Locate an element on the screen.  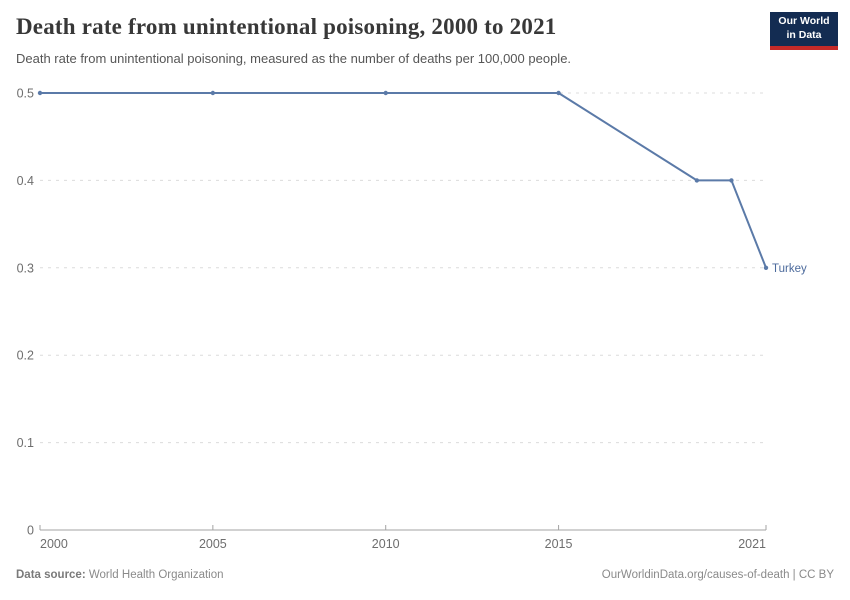
data-source-note: Data source: World Health Organization is located at coordinates (120, 575).